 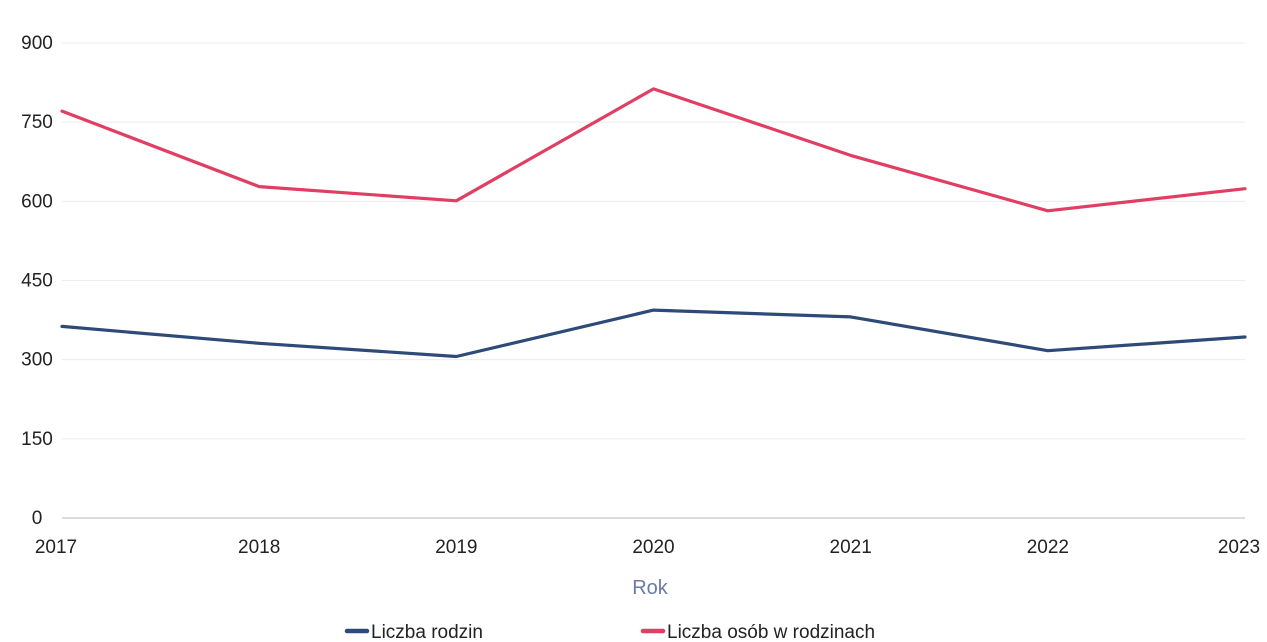 What do you see at coordinates (259, 547) in the screenshot?
I see `x-tick-label: 2018` at bounding box center [259, 547].